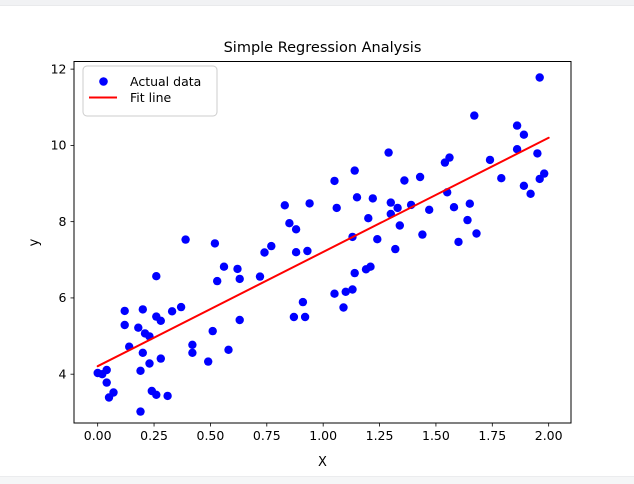 This screenshot has width=634, height=484. What do you see at coordinates (267, 435) in the screenshot?
I see `x-tick-label: 0.75` at bounding box center [267, 435].